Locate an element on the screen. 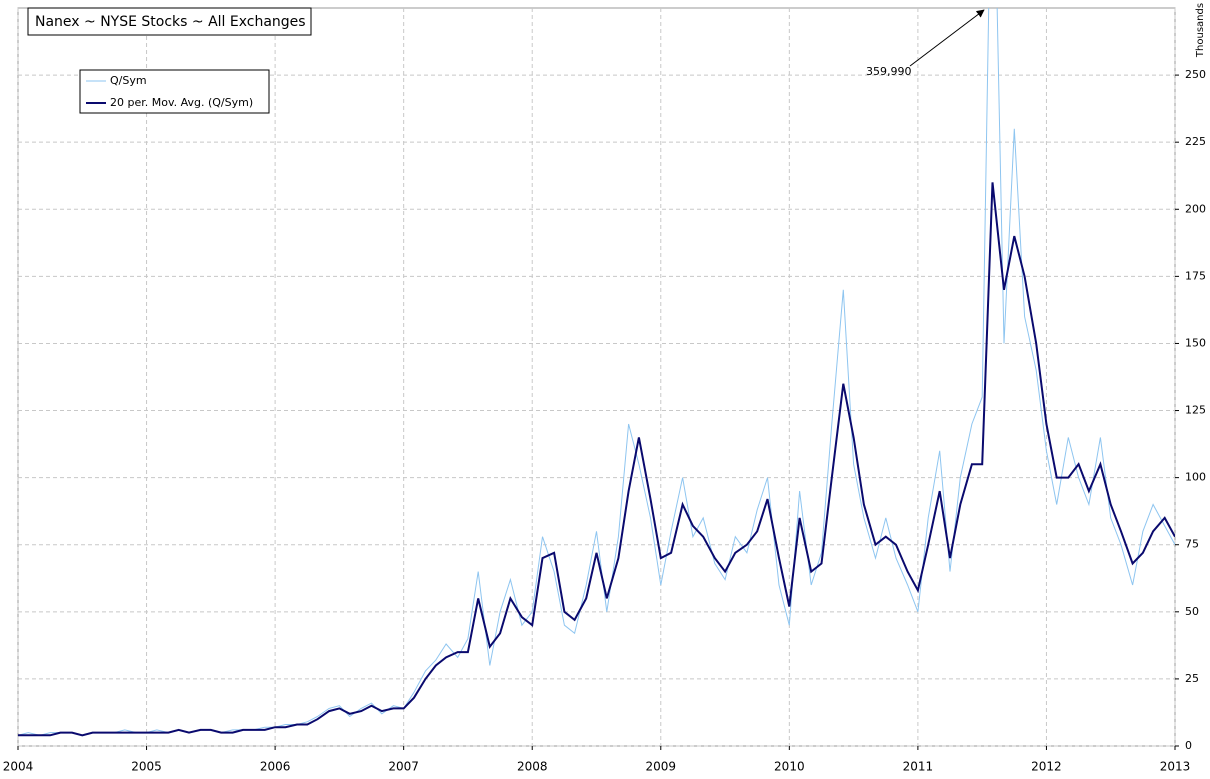  y-tick-label: 175 is located at coordinates (1195, 275).